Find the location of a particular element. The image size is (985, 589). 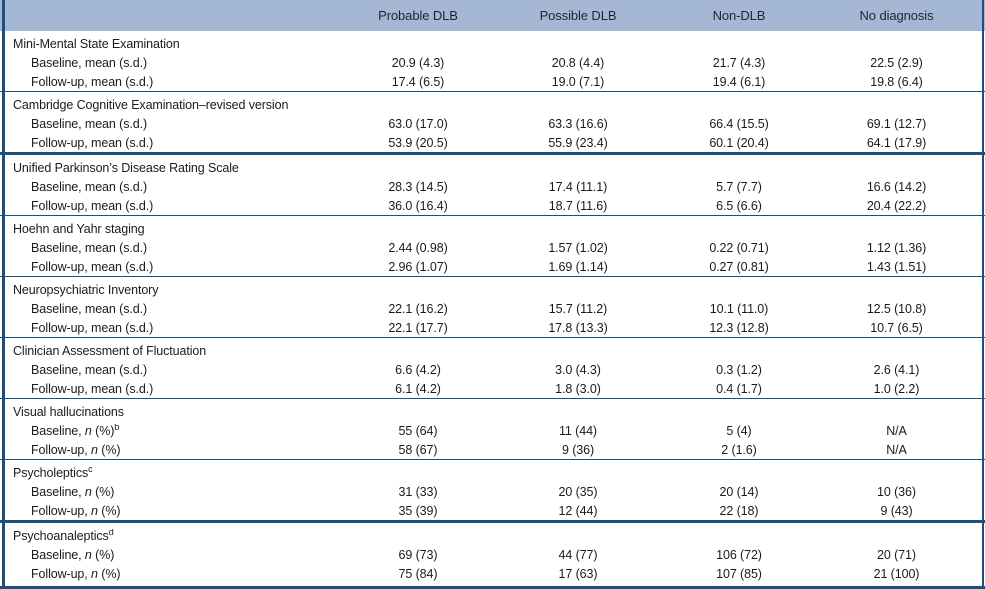

cell-value: 63.0 (17.0) is located at coordinates (418, 123).